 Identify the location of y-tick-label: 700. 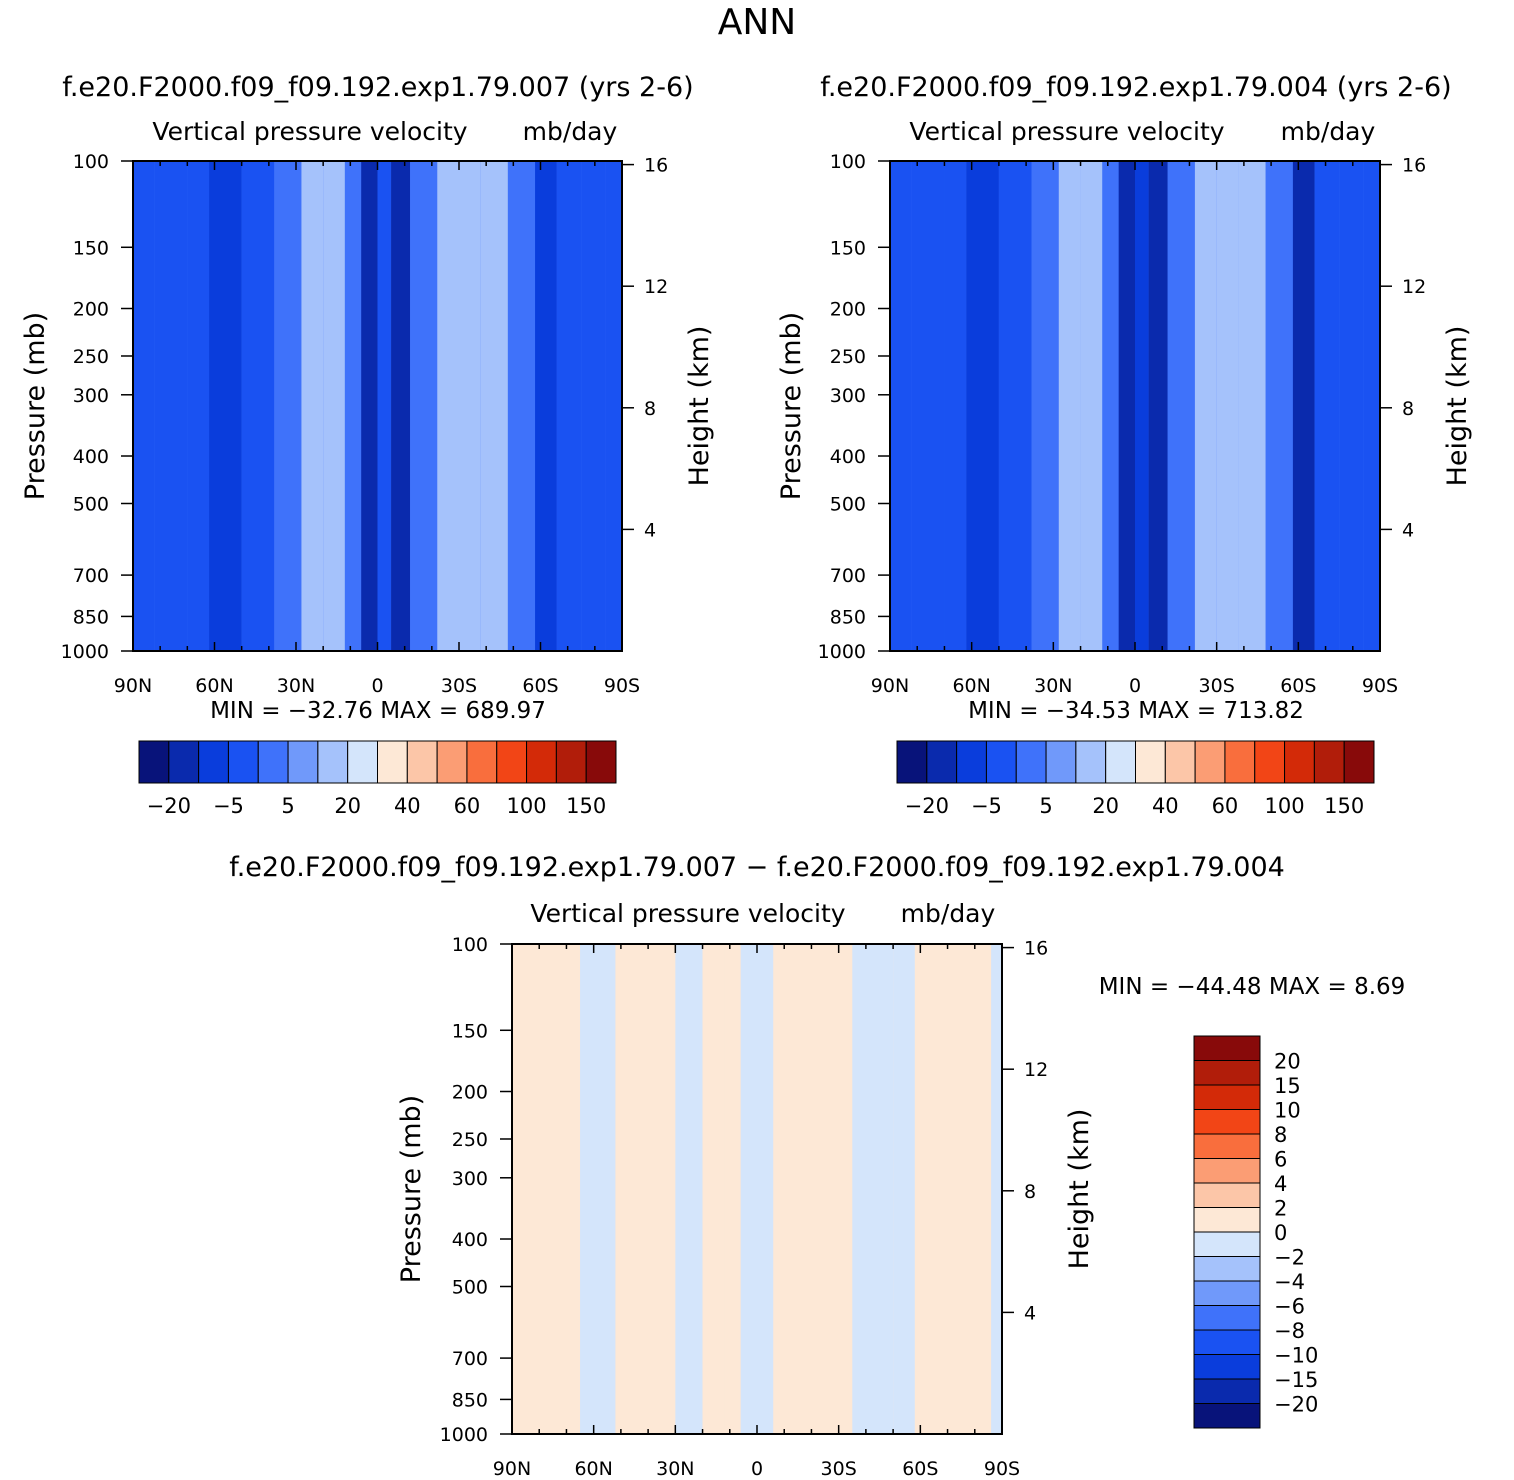
(848, 576).